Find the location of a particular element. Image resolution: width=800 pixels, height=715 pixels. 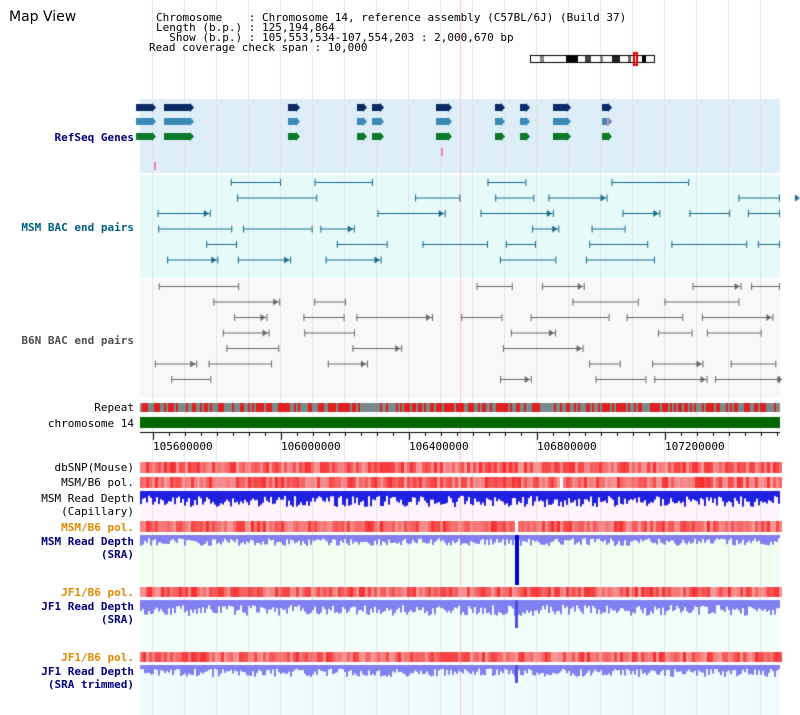

track-label-jf1-b6-pol: JF1/B6 pol. is located at coordinates (97, 592).